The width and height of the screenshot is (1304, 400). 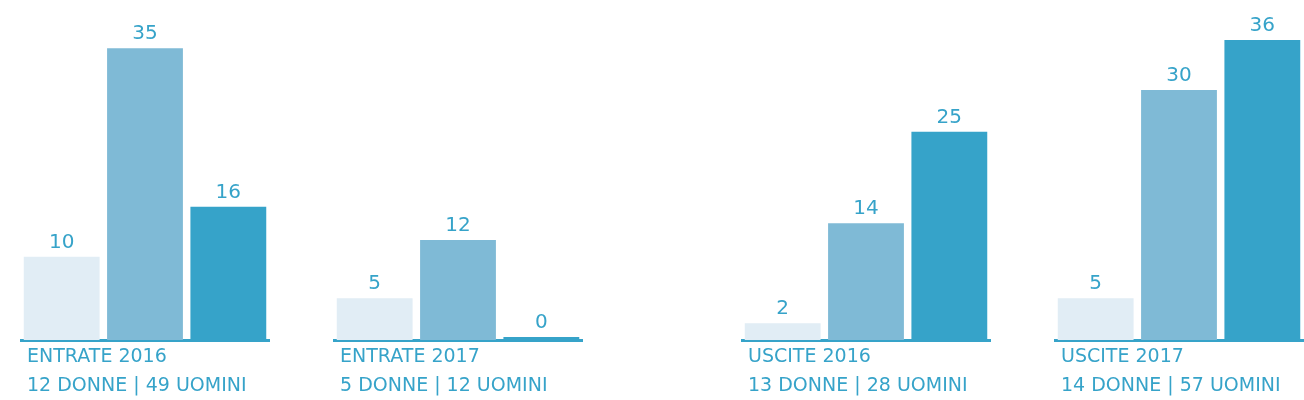 What do you see at coordinates (145, 32) in the screenshot?
I see `data-label: 35` at bounding box center [145, 32].